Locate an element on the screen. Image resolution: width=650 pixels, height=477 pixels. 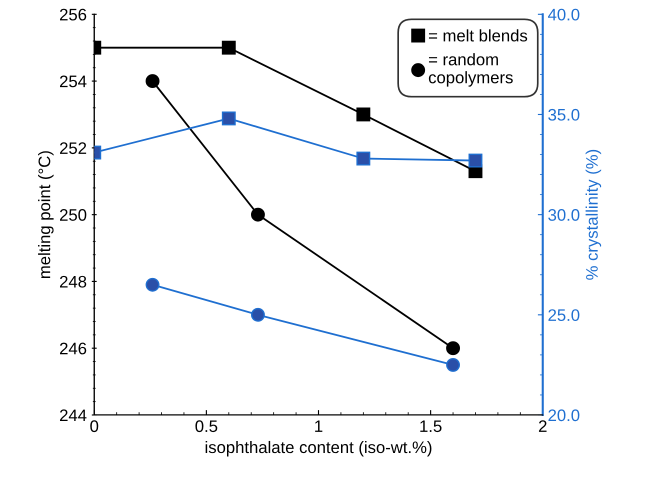
x-tick-label: 0.5 is located at coordinates (206, 426).